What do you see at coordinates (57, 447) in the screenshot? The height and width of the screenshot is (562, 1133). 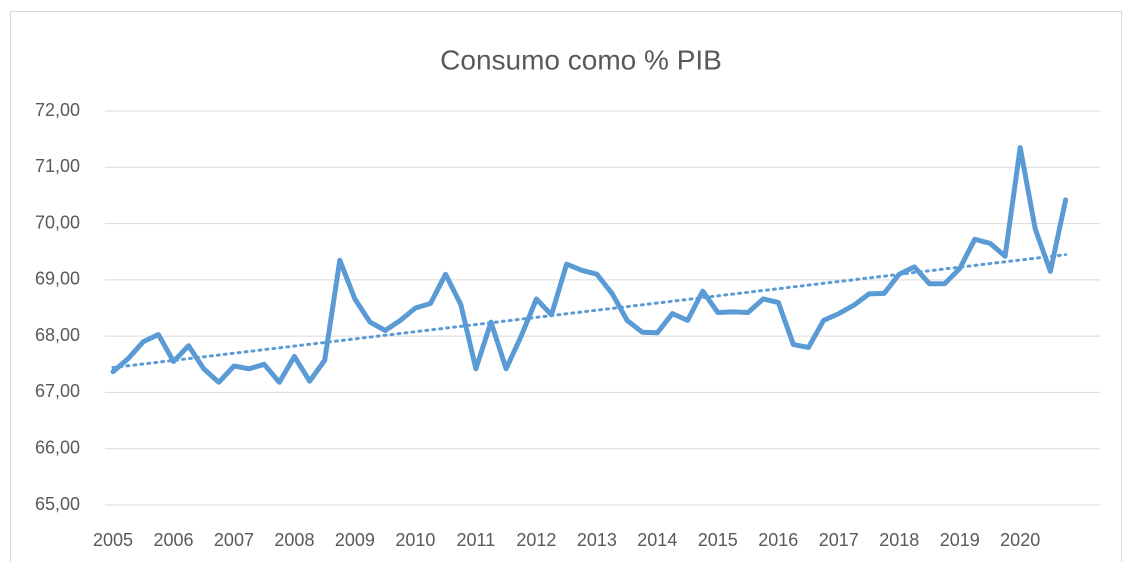 I see `y-tick-label: 66,00` at bounding box center [57, 447].